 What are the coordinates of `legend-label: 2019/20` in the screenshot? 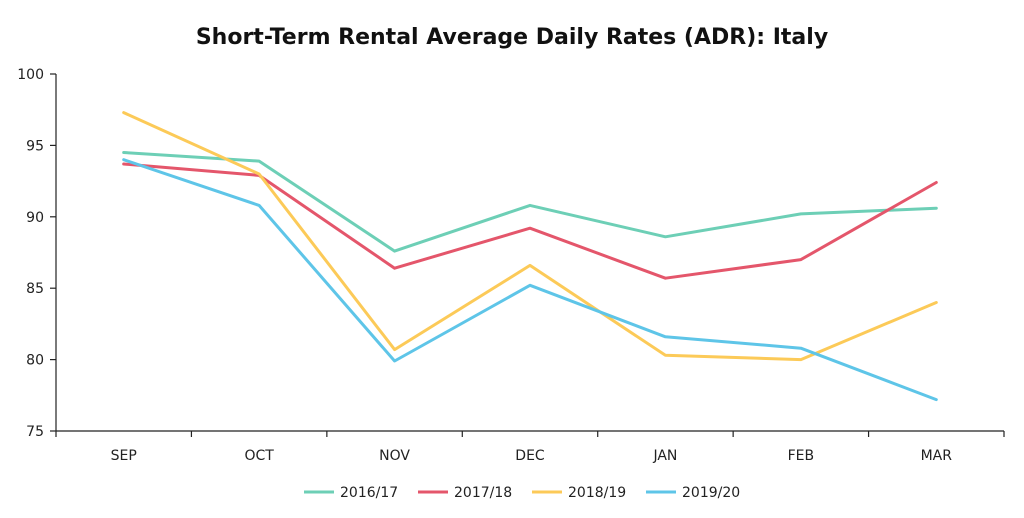 It's located at (711, 493).